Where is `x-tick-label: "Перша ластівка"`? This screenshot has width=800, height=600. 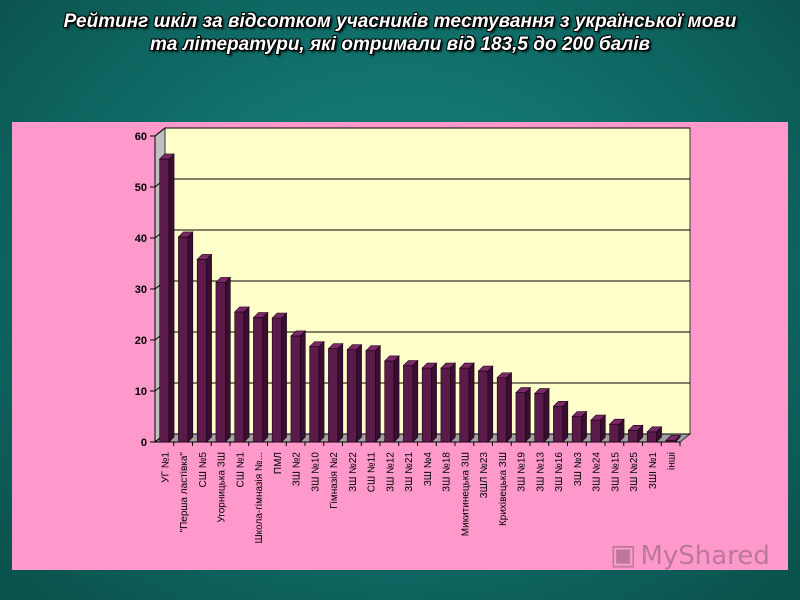 x-tick-label: "Перша ластівка" is located at coordinates (184, 492).